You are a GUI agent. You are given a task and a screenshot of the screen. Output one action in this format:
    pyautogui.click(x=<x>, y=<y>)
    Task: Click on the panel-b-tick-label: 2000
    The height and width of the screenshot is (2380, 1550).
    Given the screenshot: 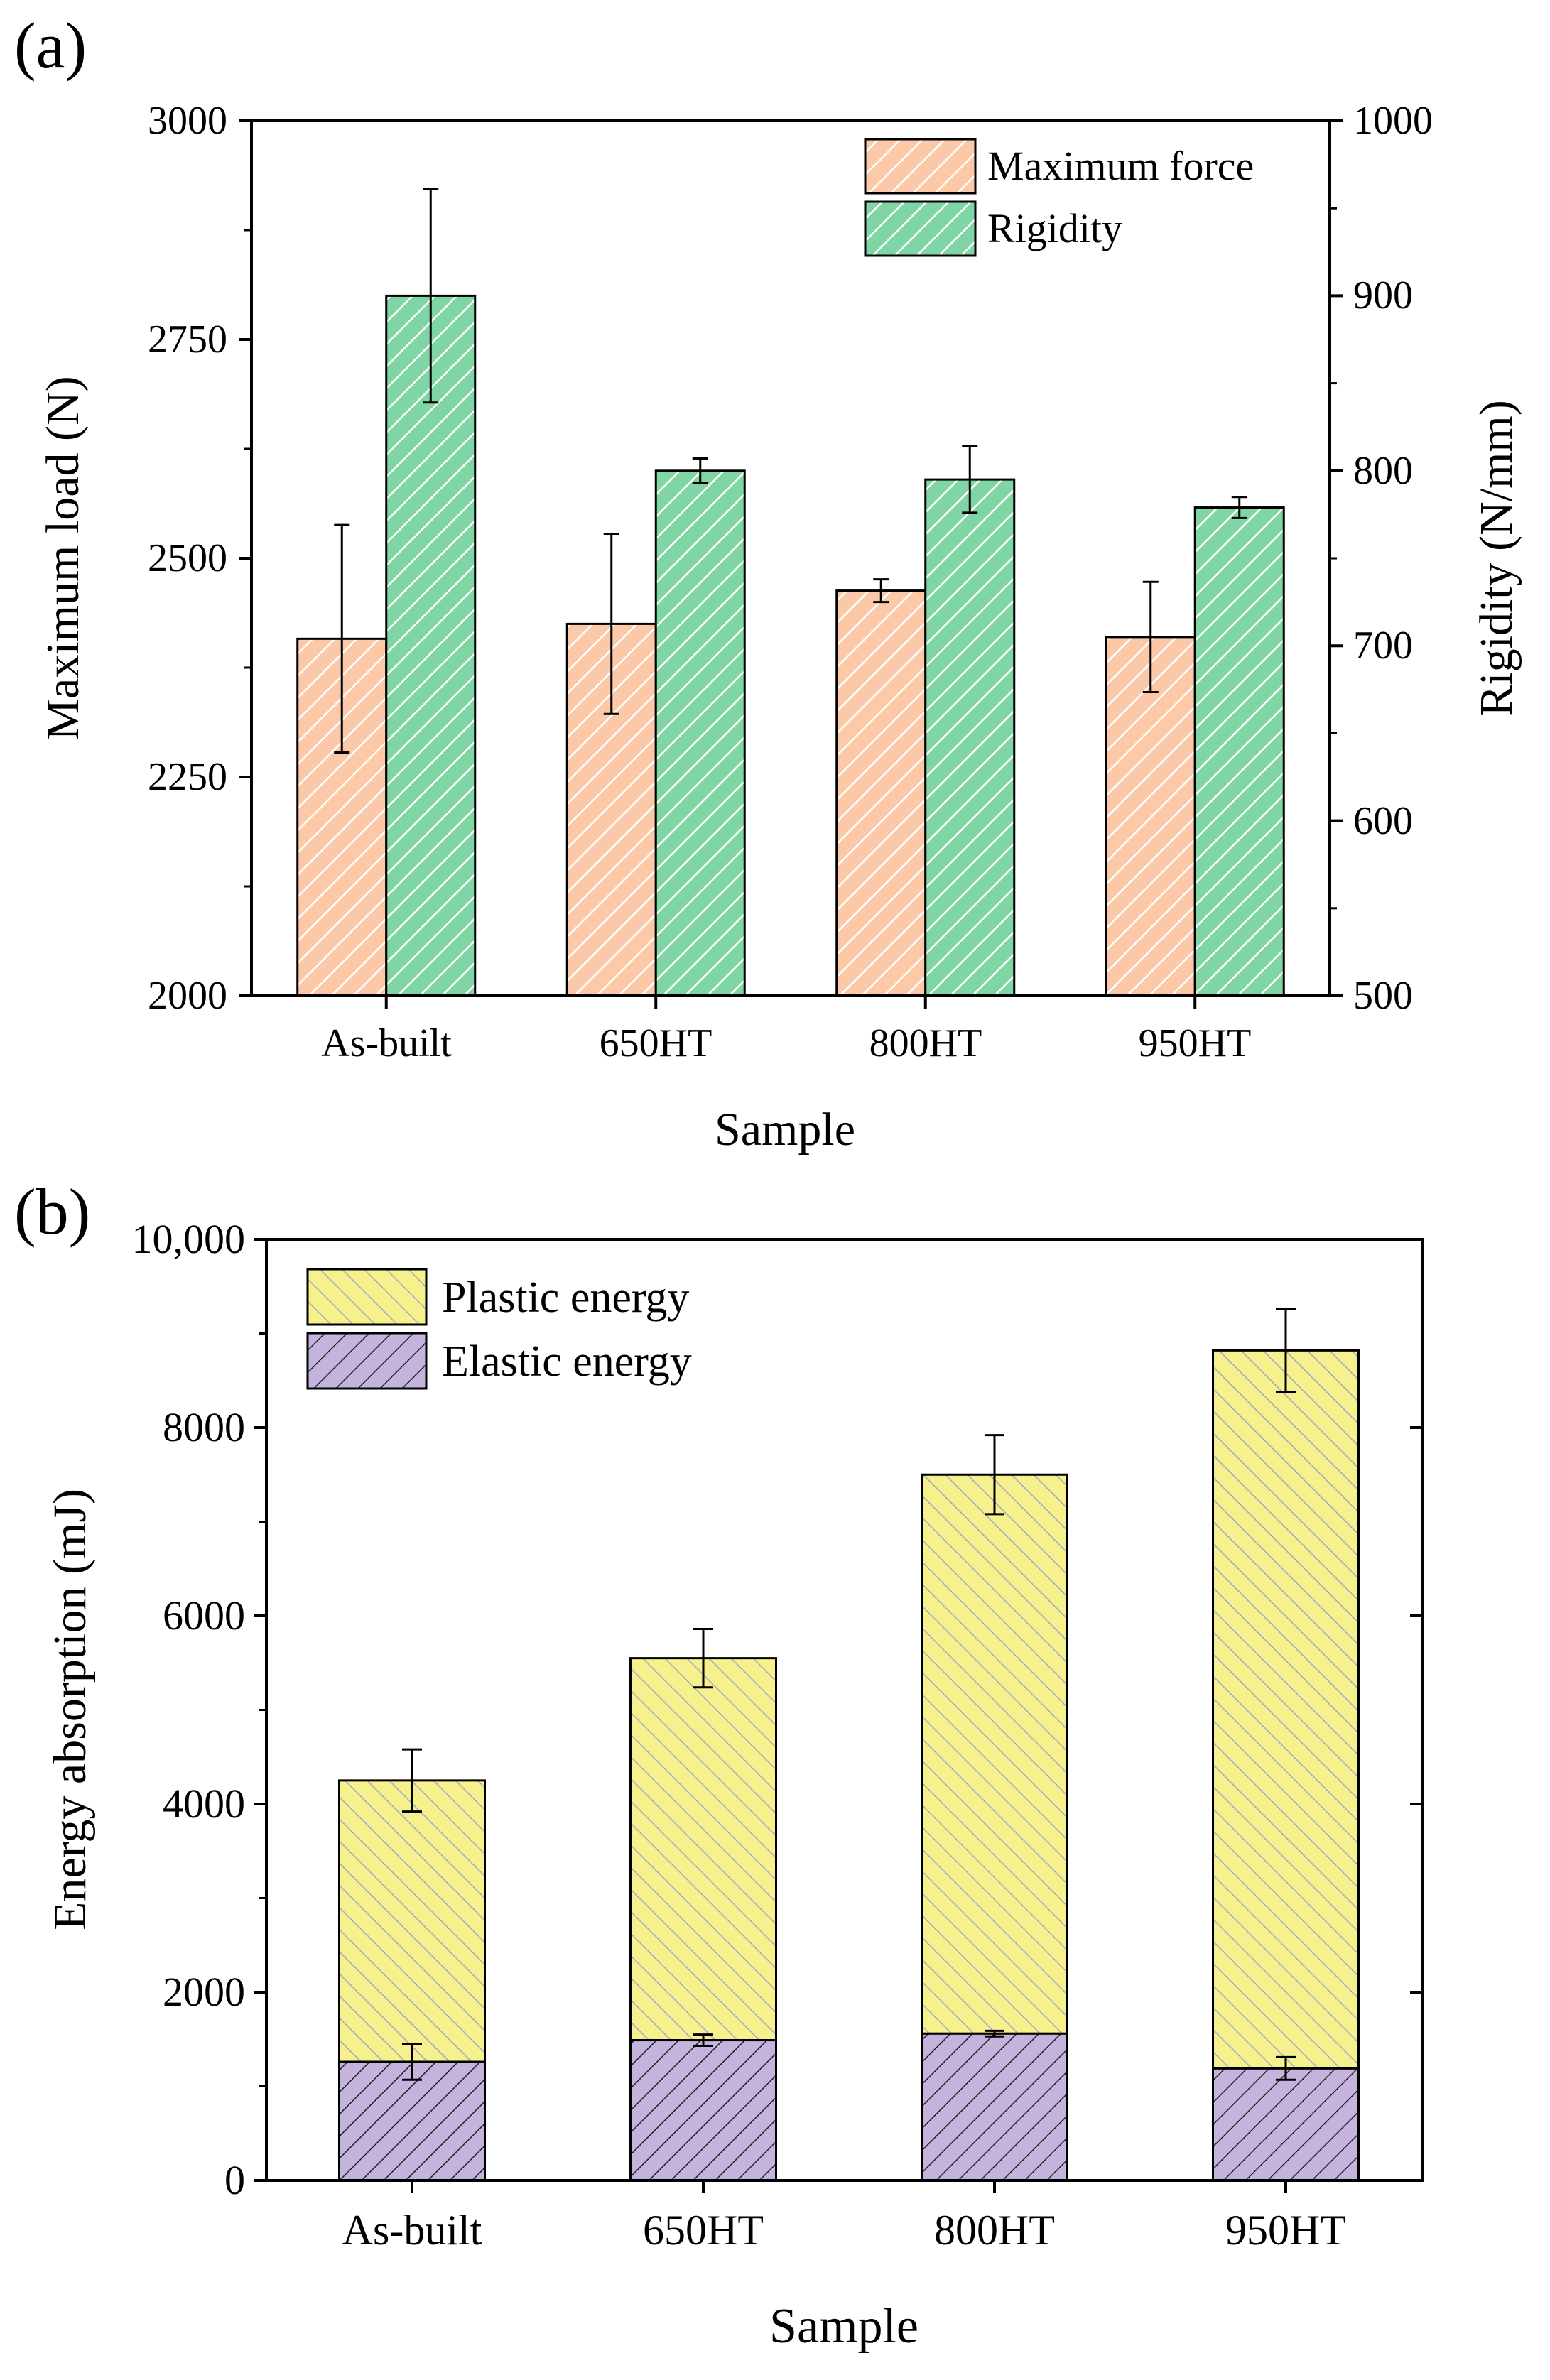 What is the action you would take?
    pyautogui.click(x=204, y=1992)
    